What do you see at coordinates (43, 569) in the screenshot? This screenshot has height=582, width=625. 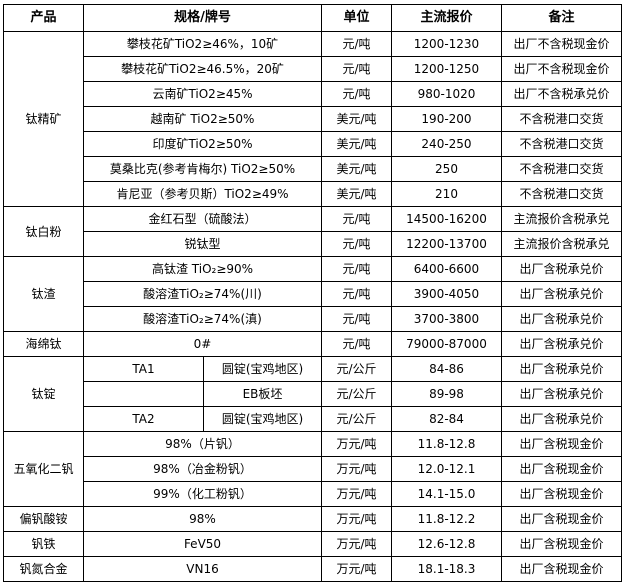 I see `product-category-cell: 钒氮合金` at bounding box center [43, 569].